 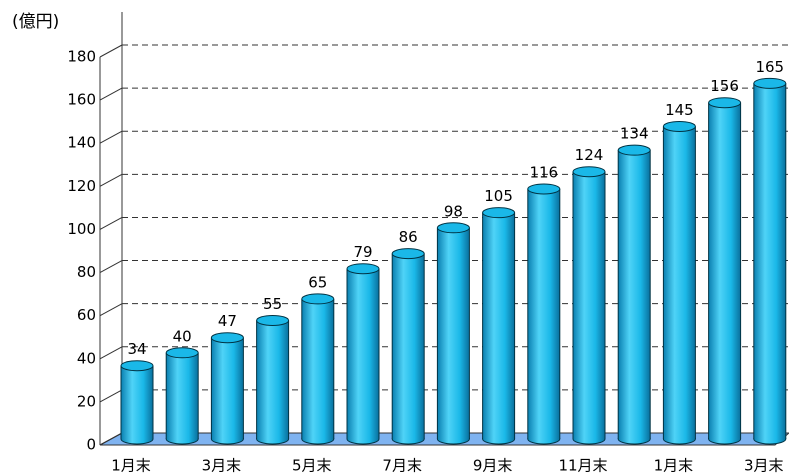 I want to click on x-tick-label: 9月末, so click(x=493, y=466).